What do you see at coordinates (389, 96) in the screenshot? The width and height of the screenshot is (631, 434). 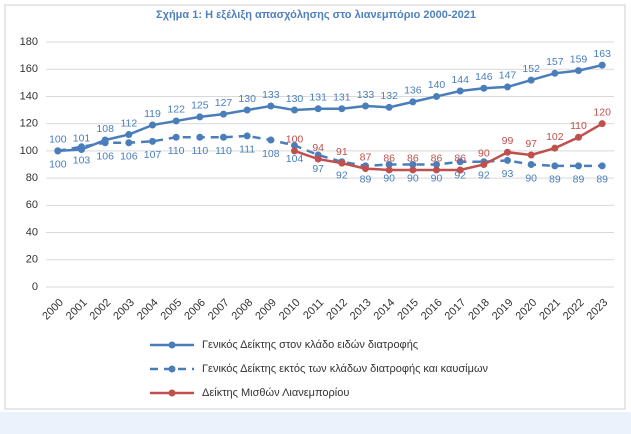 I see `data-label: 132` at bounding box center [389, 96].